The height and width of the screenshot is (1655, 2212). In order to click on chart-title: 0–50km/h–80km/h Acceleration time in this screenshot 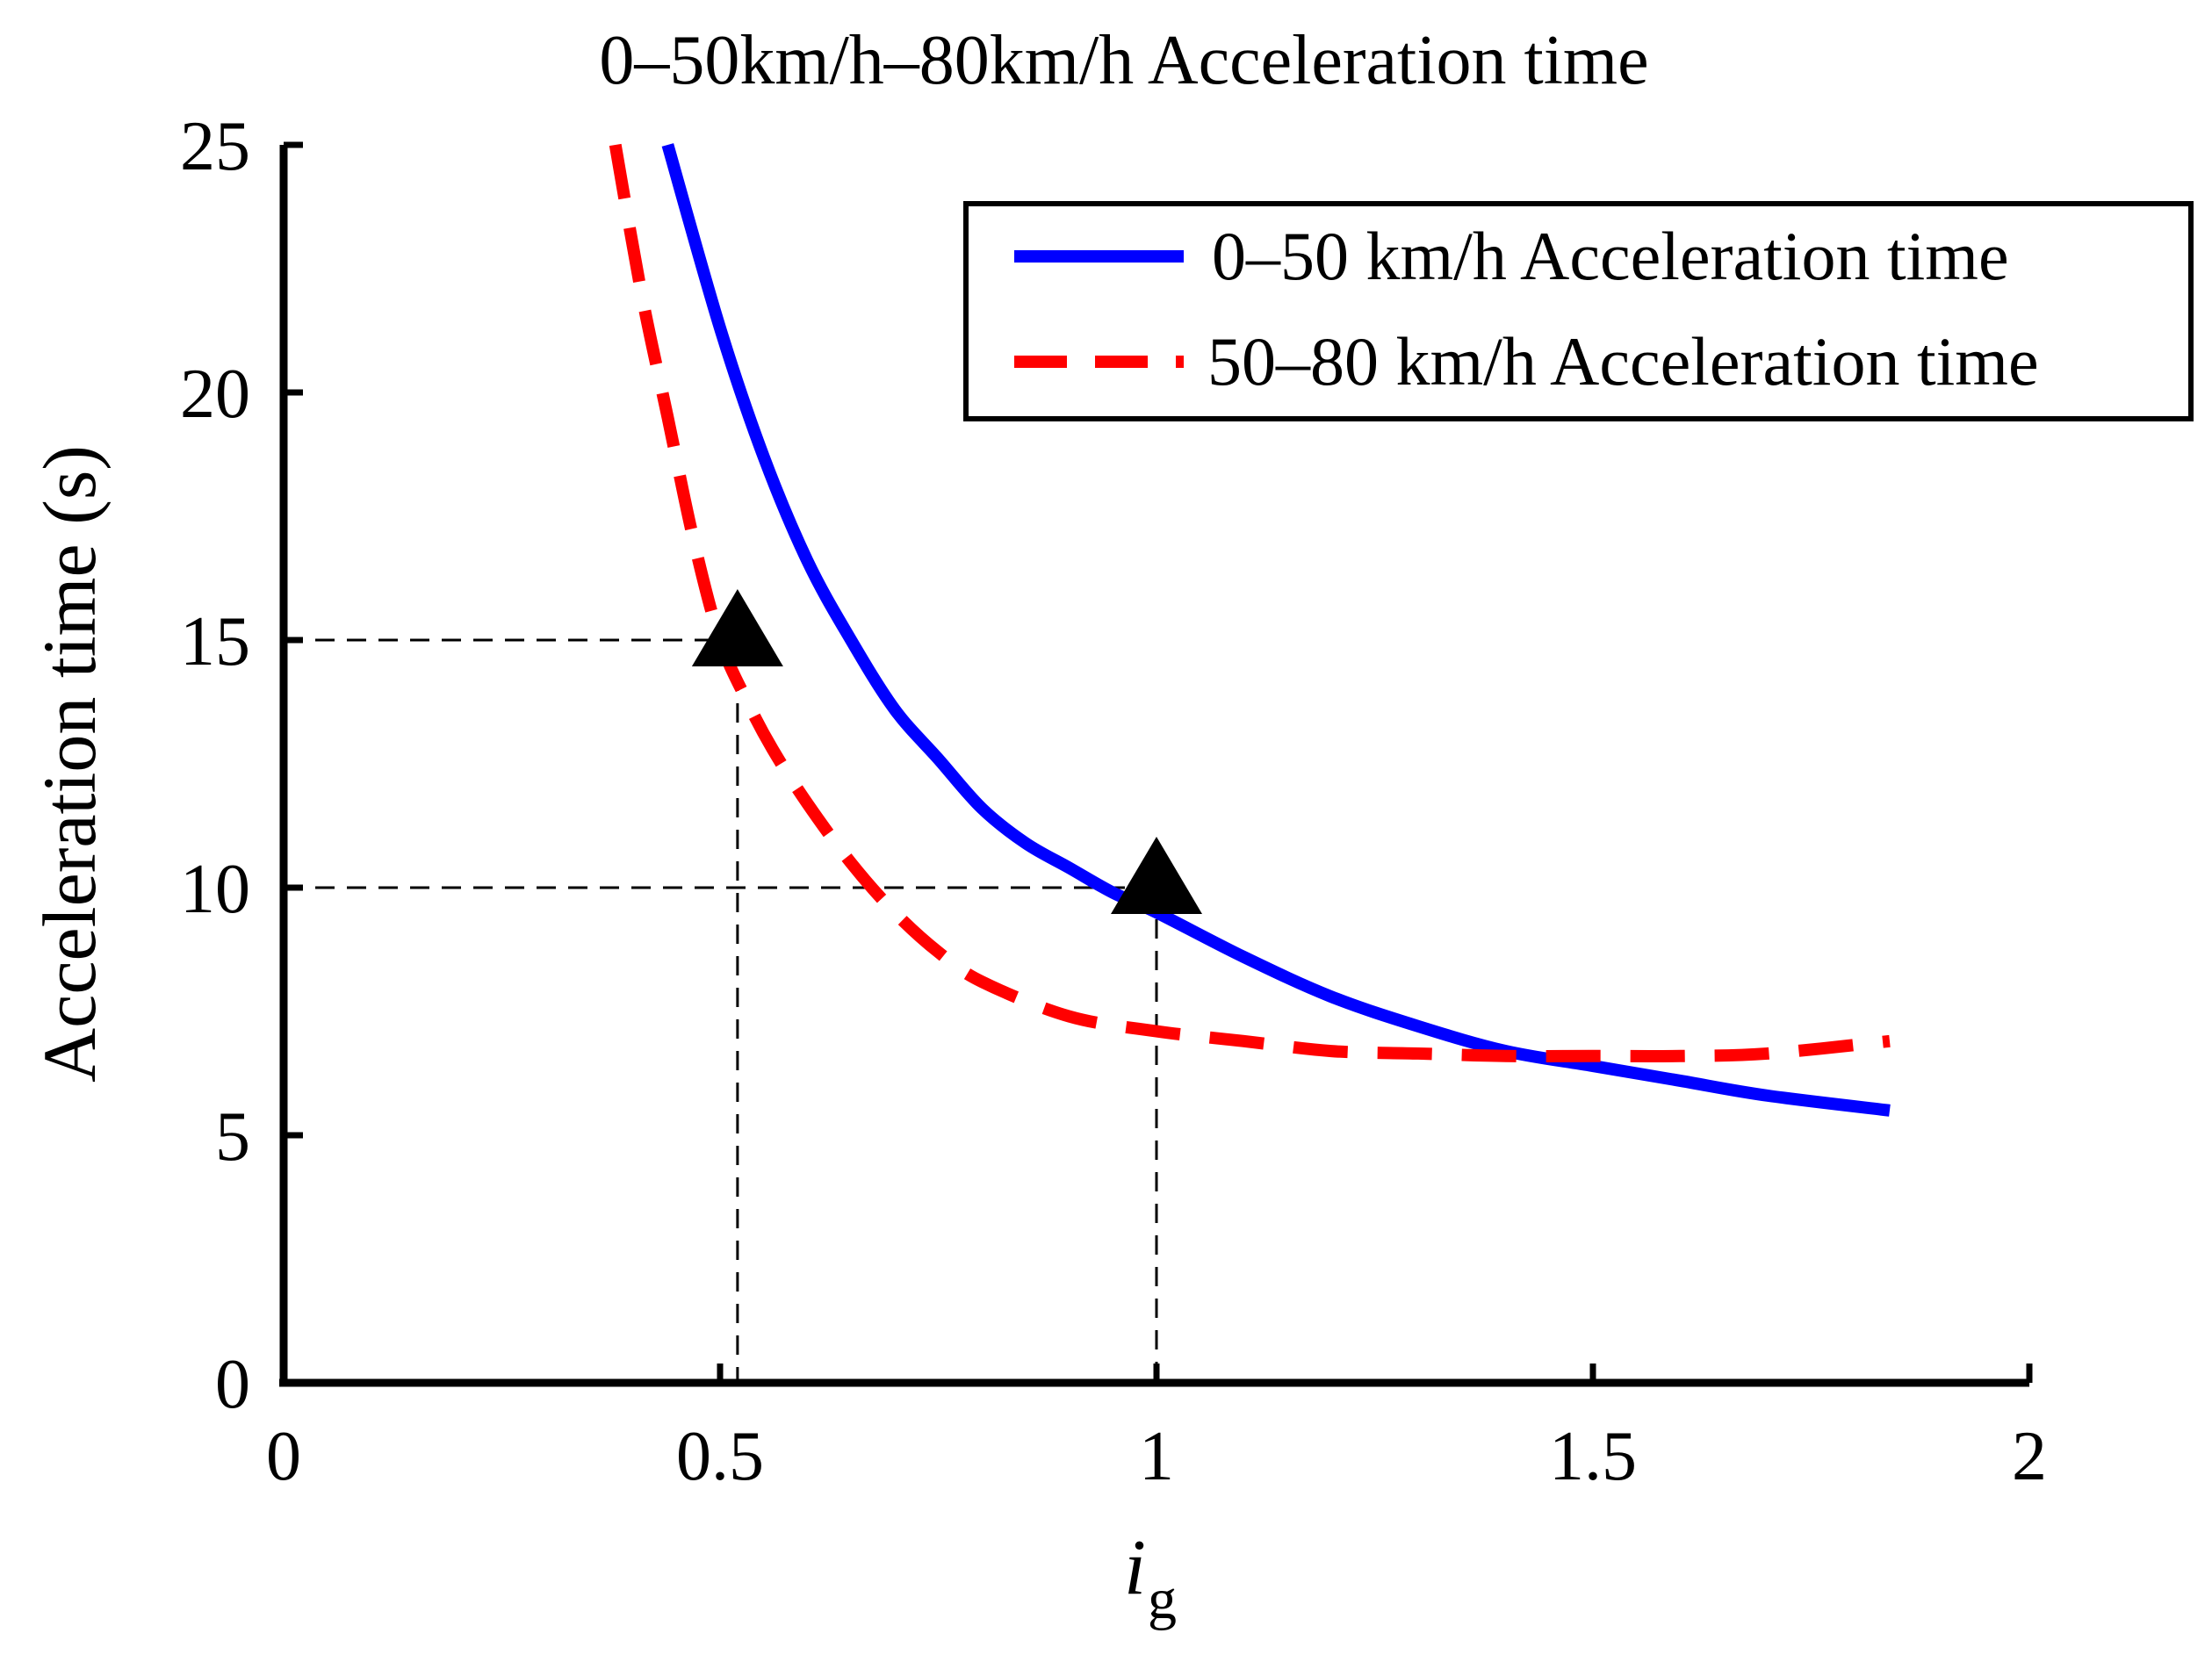, I will do `click(1123, 60)`.